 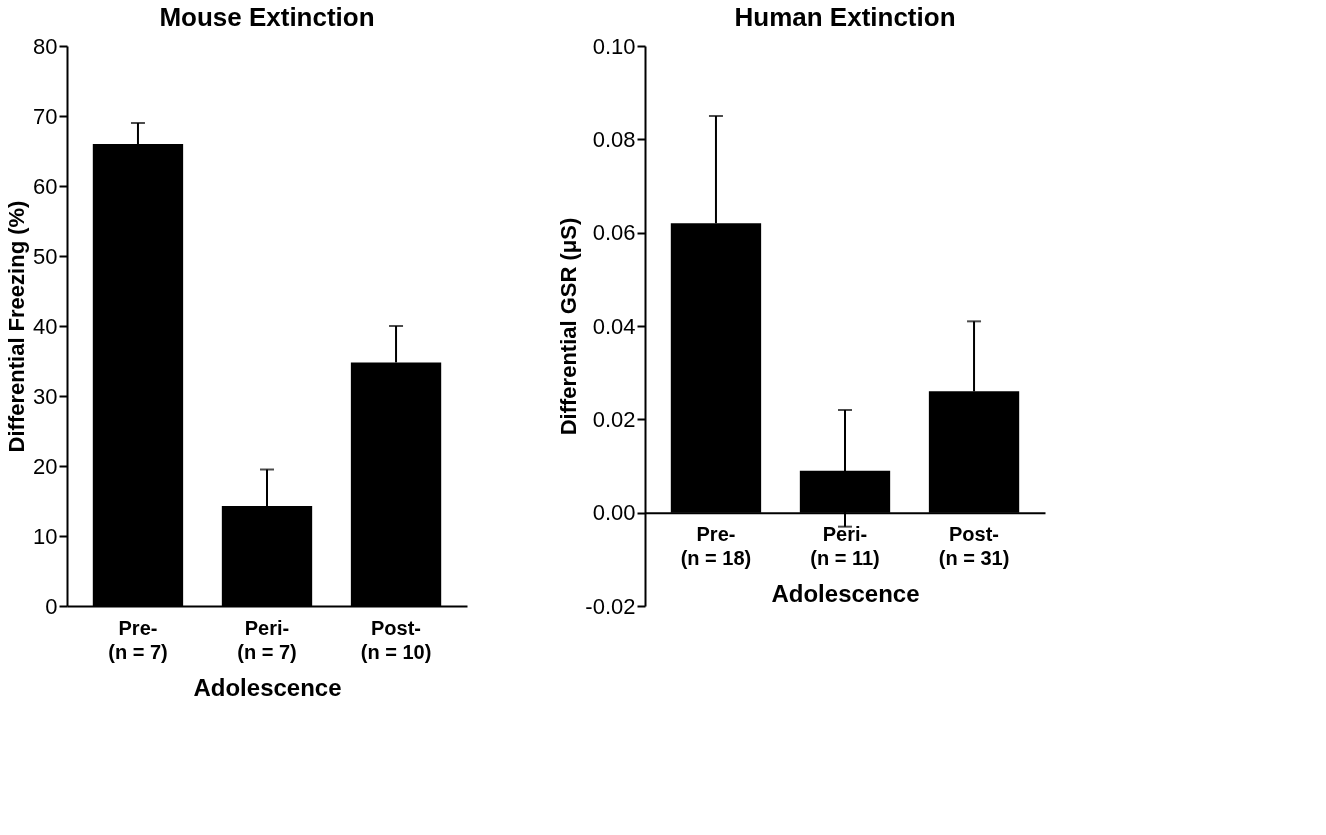 I want to click on y-tick-label: 0.02, so click(x=614, y=419).